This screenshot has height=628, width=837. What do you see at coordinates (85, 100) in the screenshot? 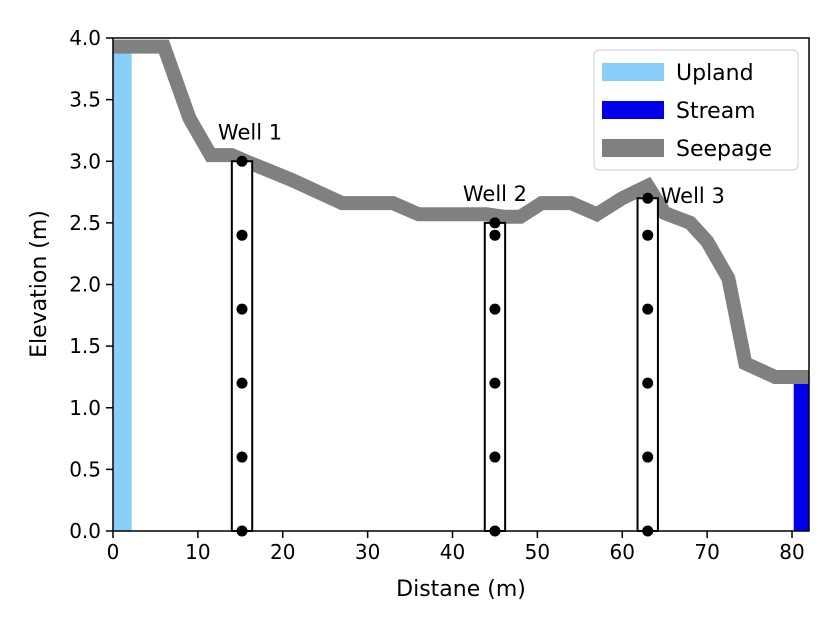
I see `y-tick-label: 3.5` at bounding box center [85, 100].